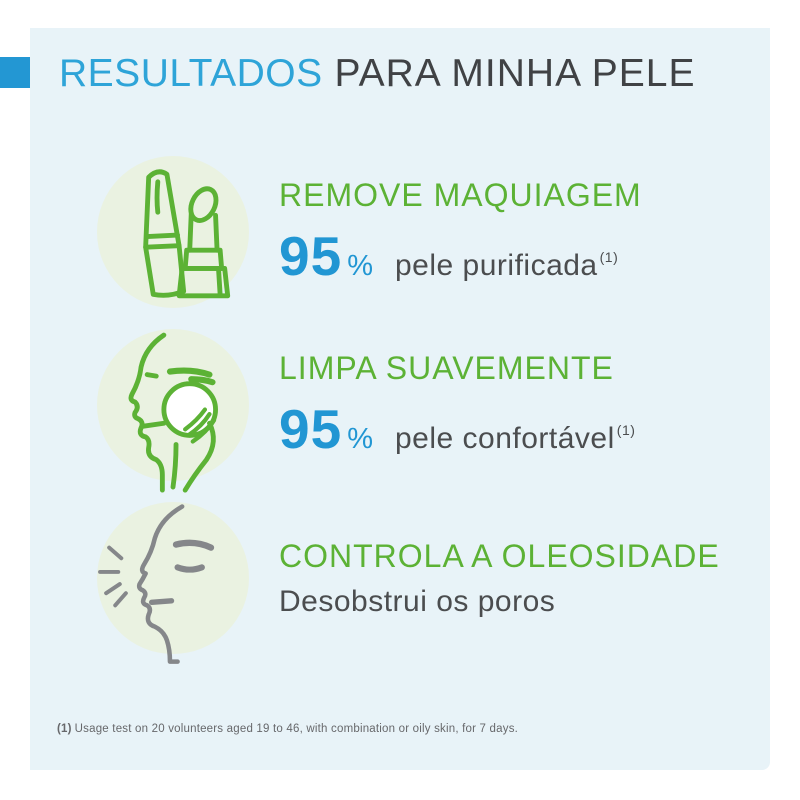 The height and width of the screenshot is (800, 800). I want to click on oil-control-face-icon, so click(173, 583).